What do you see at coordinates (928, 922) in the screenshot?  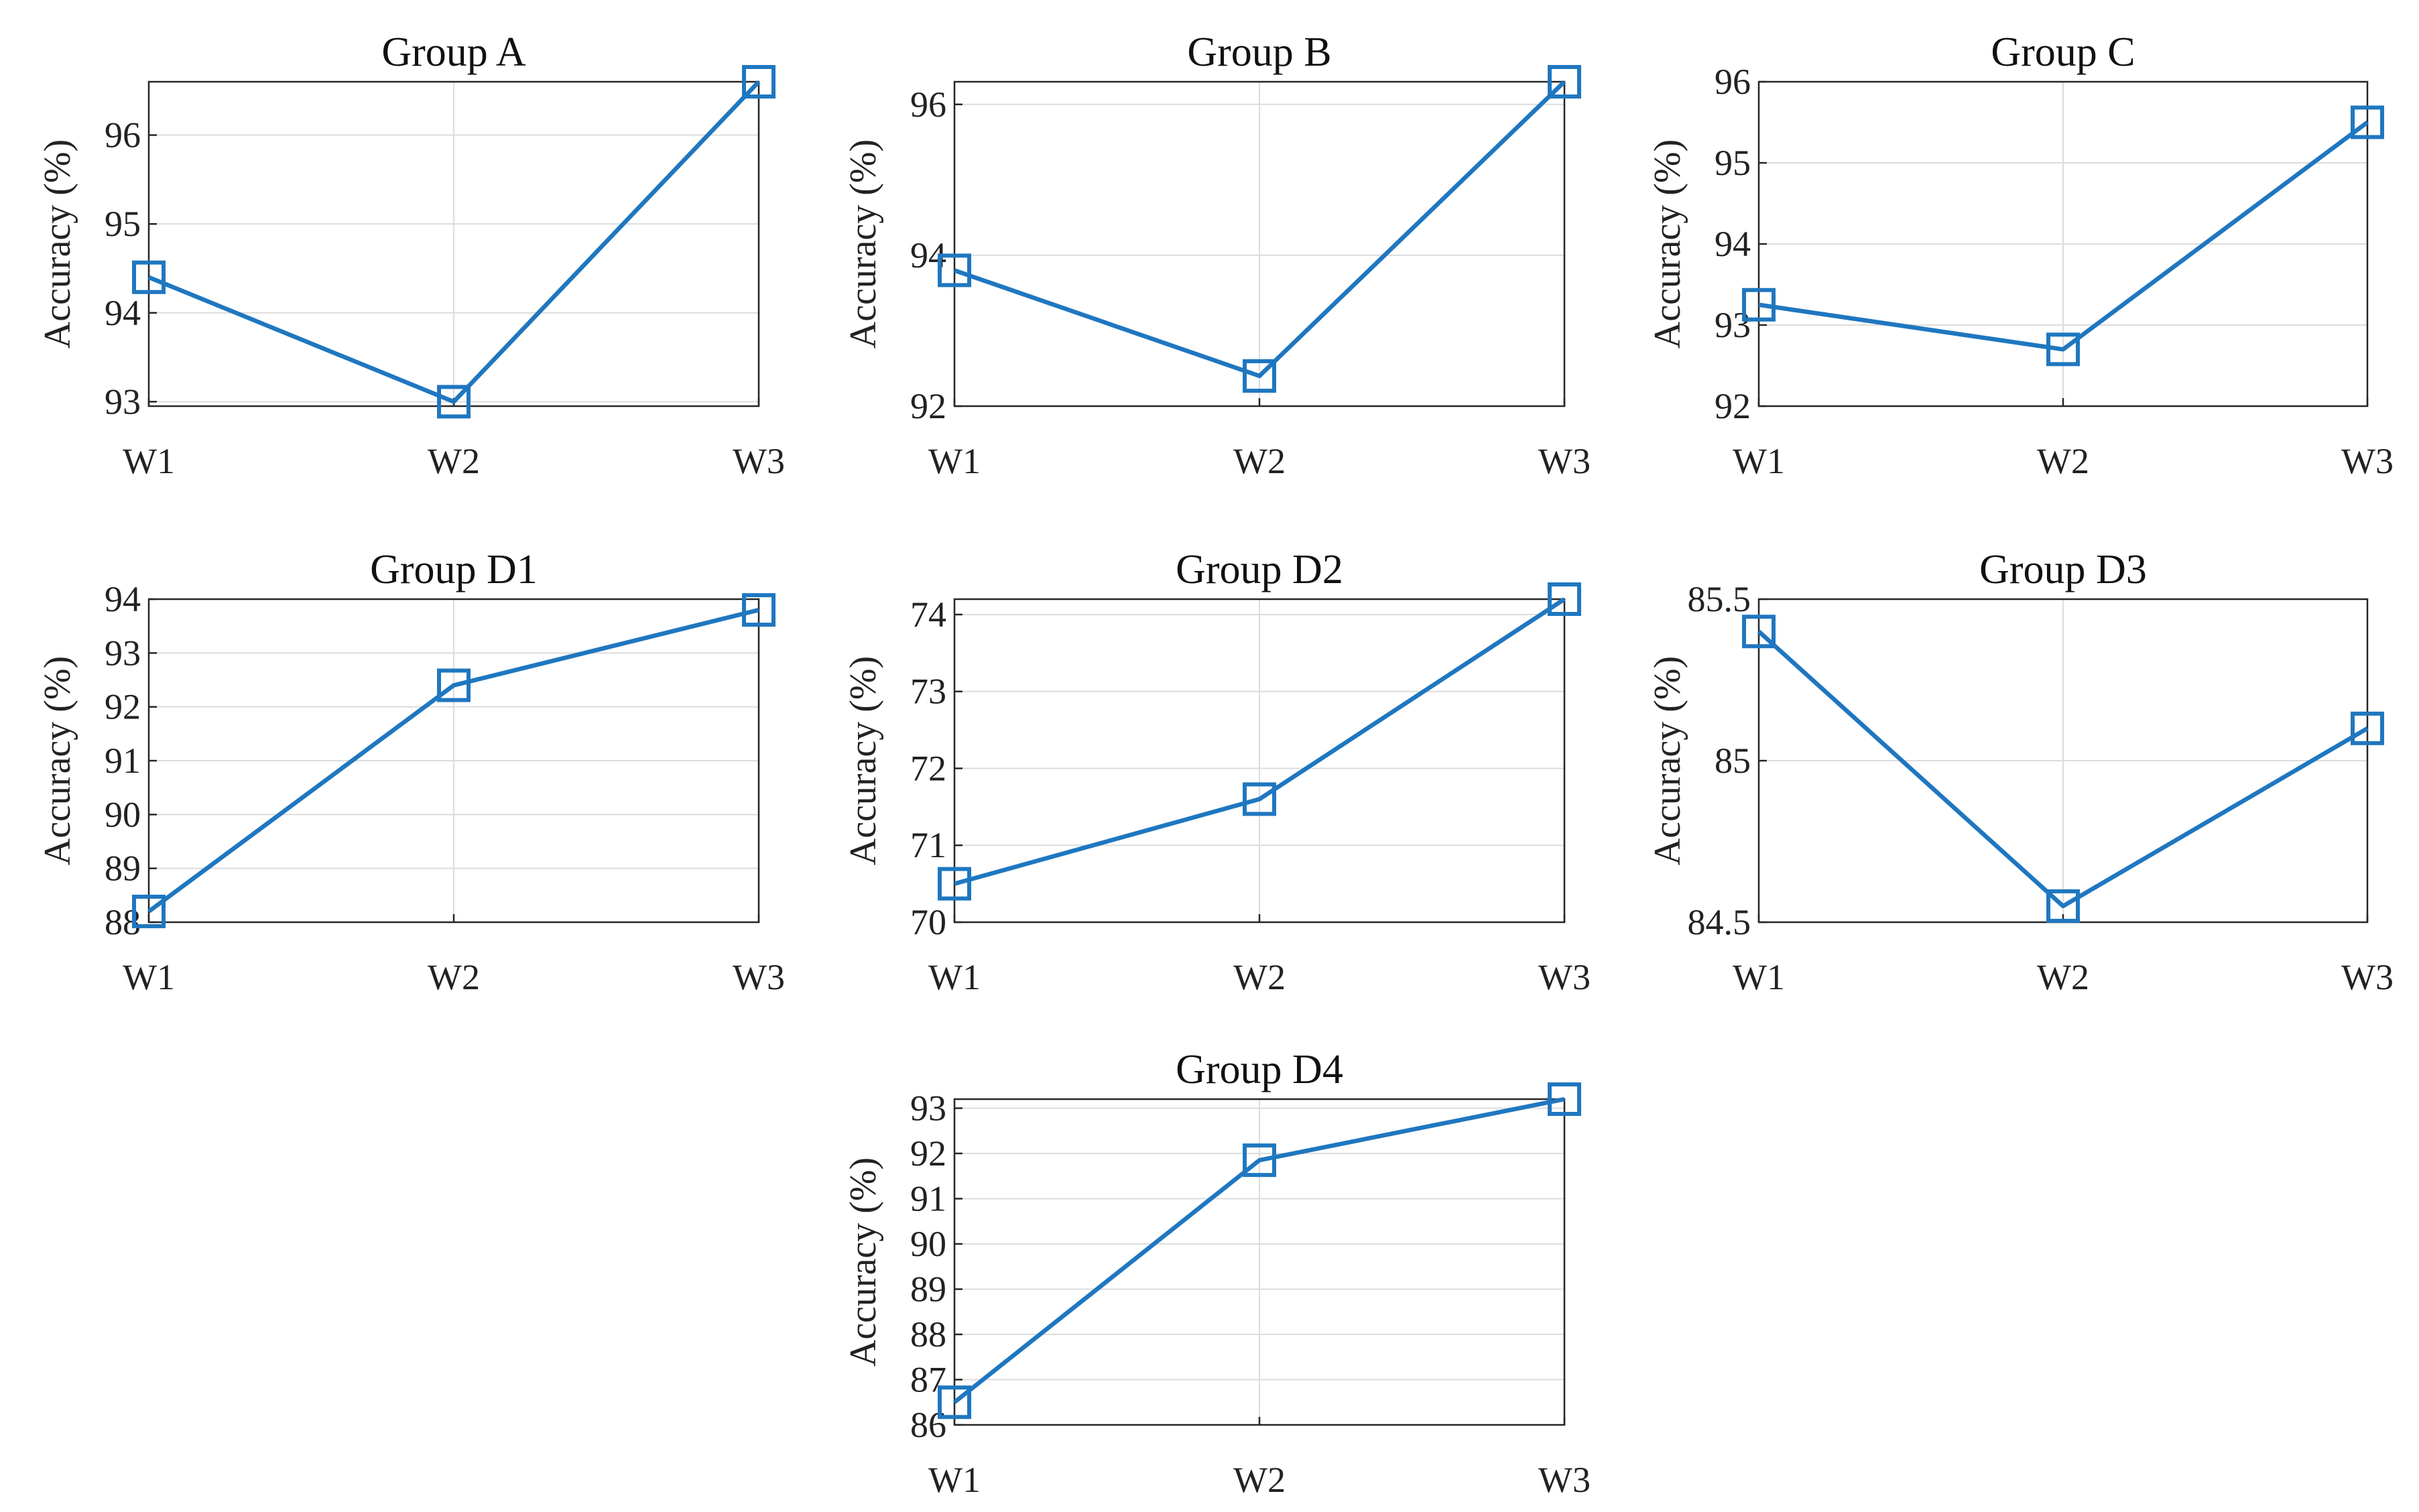 I see `y-tick-label: 70` at bounding box center [928, 922].